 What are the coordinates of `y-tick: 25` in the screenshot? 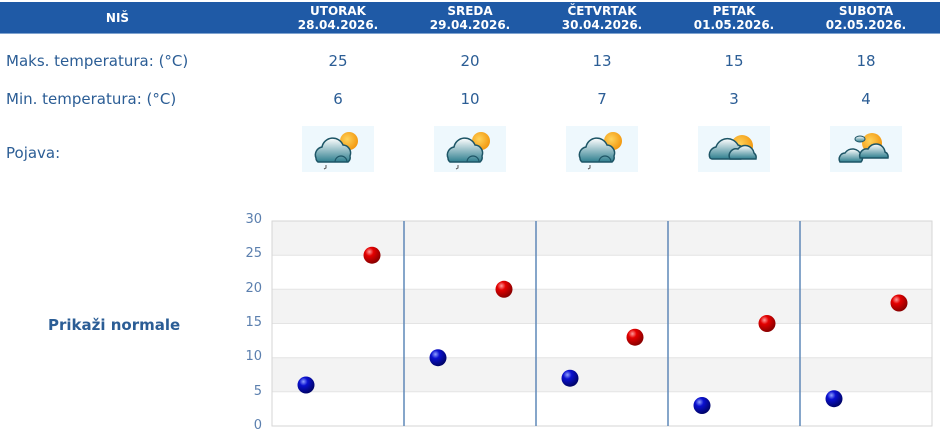 It's located at (253, 253).